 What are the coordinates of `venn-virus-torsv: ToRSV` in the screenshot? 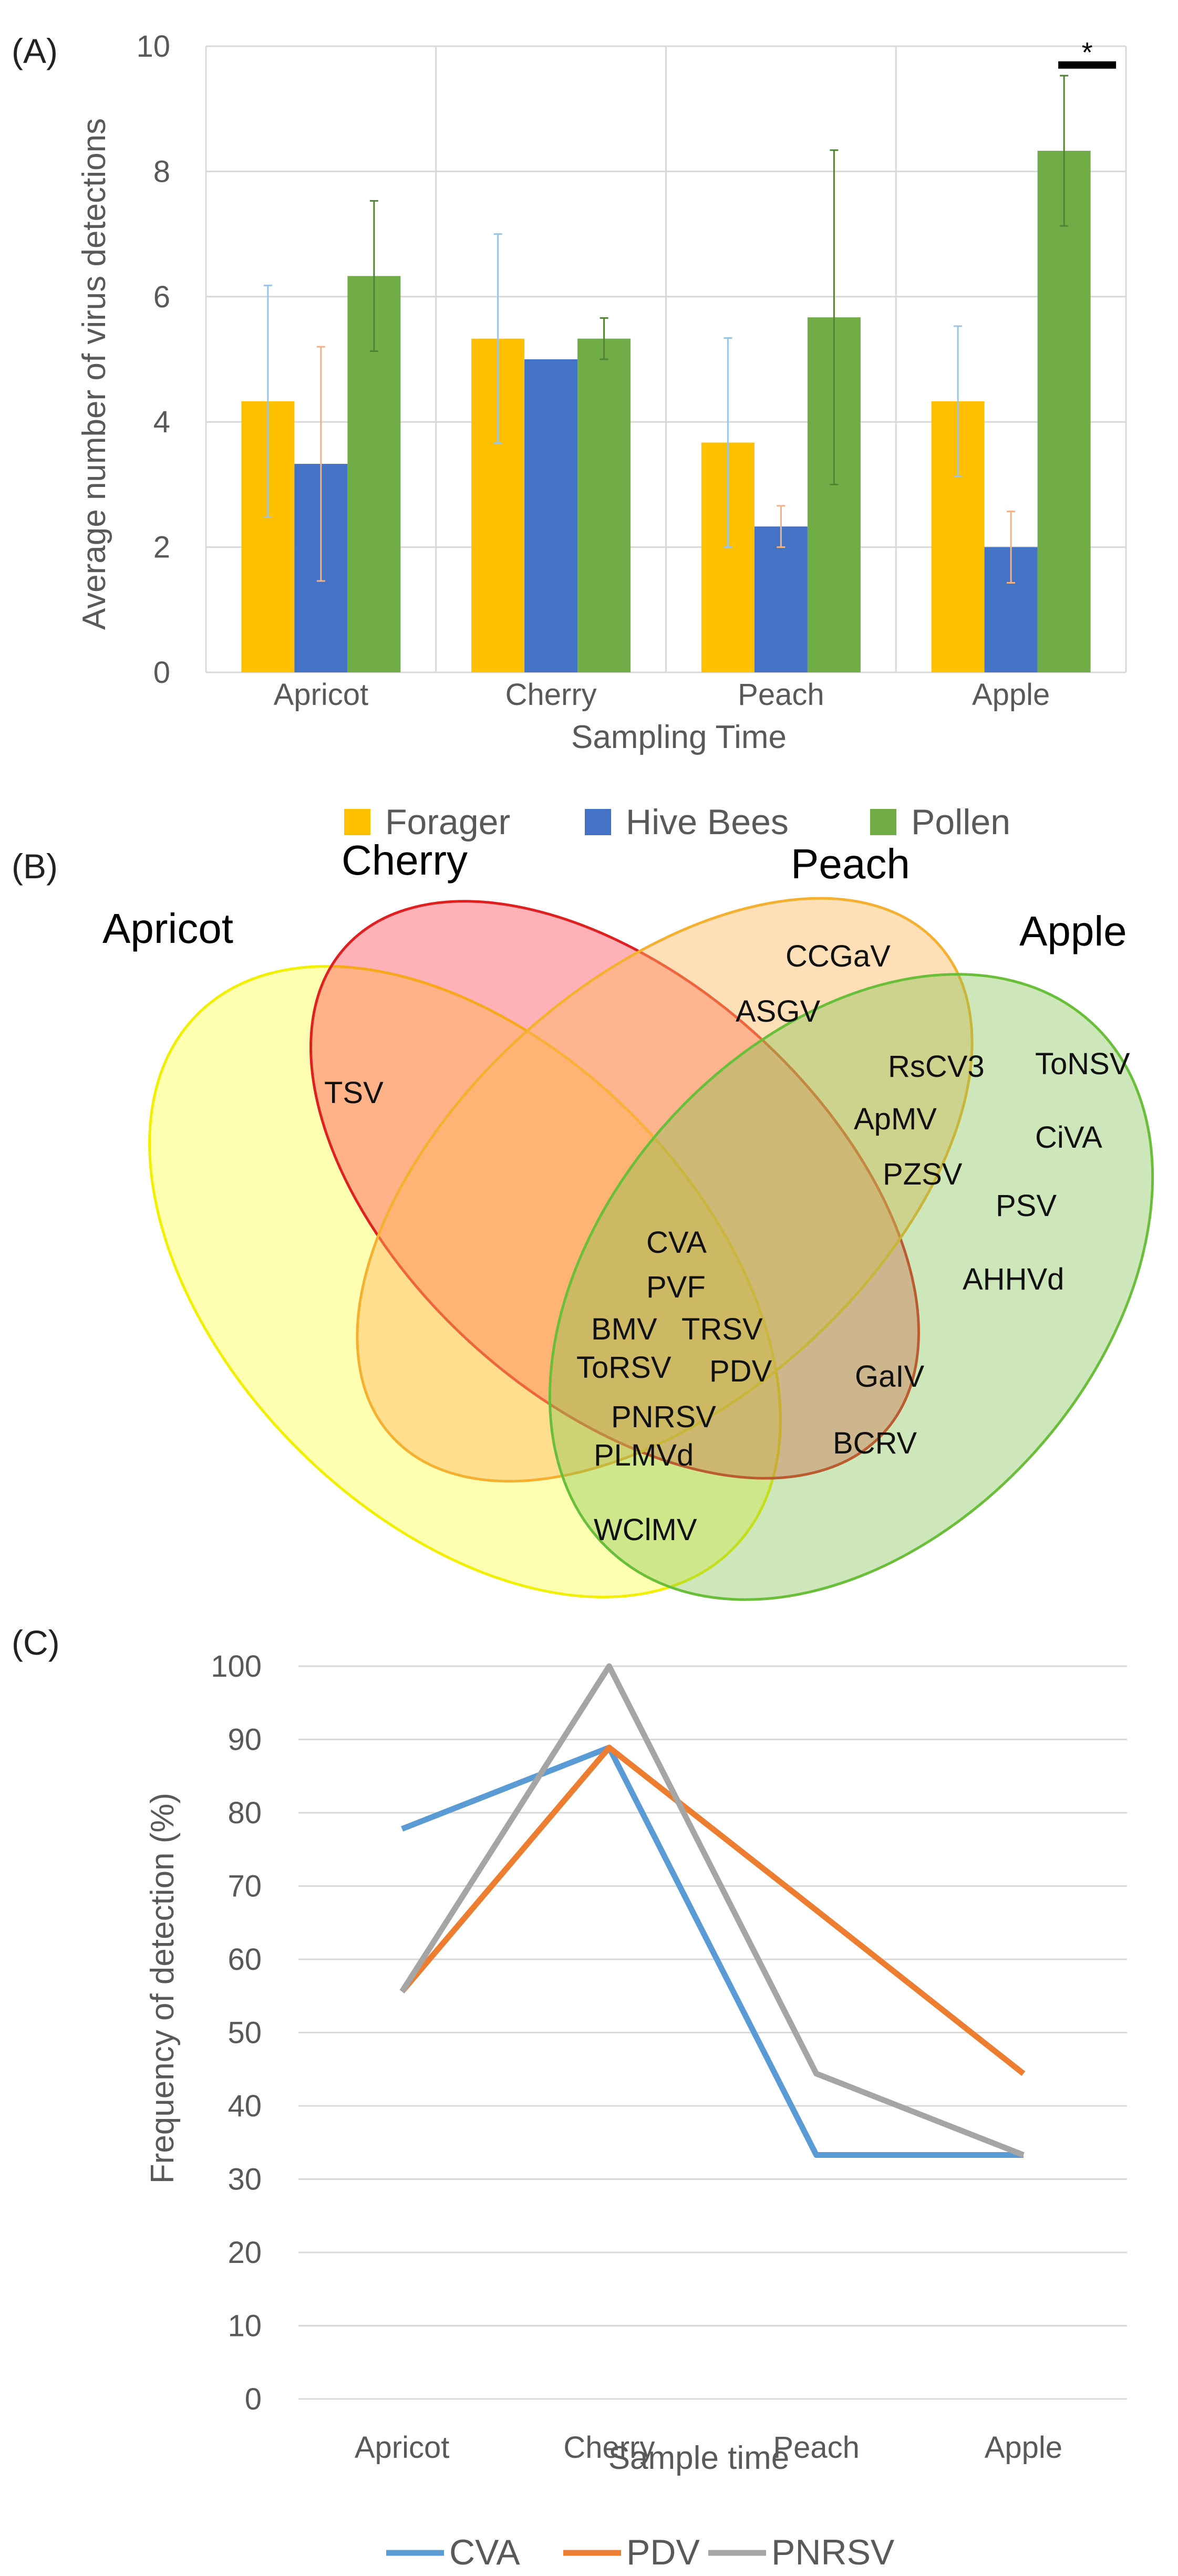 It's located at (624, 1368).